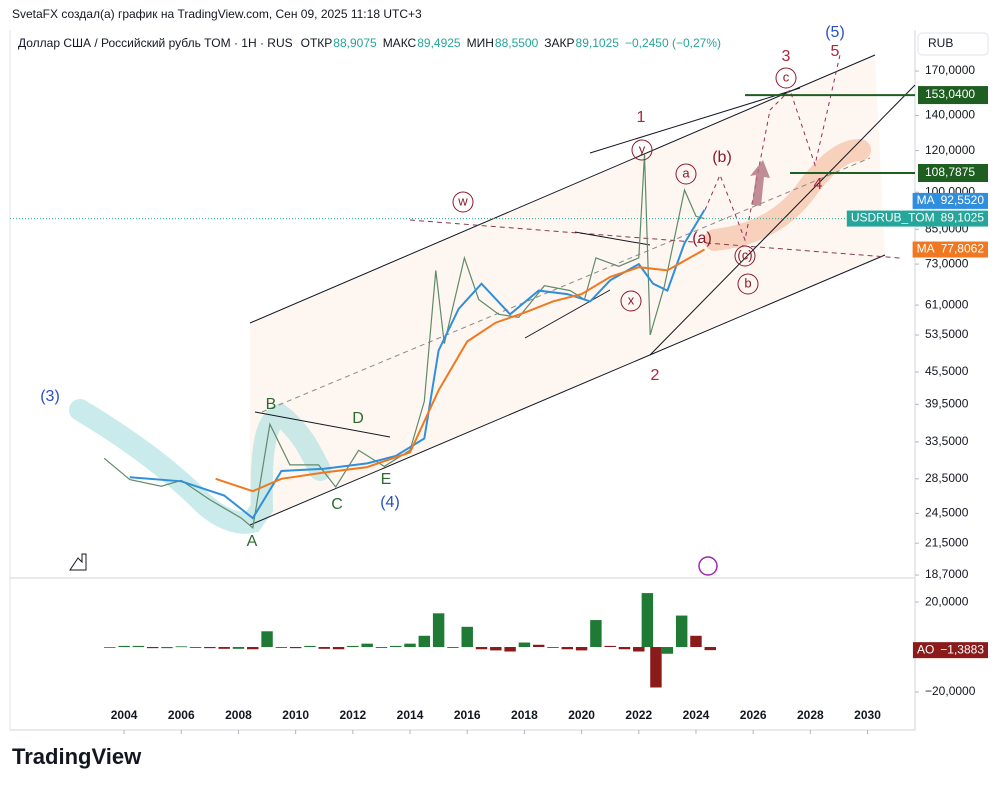  Describe the element at coordinates (947, 441) in the screenshot. I see `y-tick-label: 33,5000` at that location.